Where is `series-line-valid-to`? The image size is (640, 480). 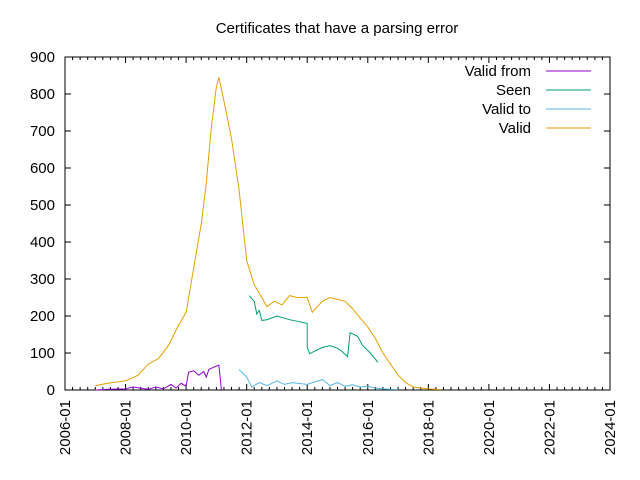
series-line-valid-to is located at coordinates (318, 380).